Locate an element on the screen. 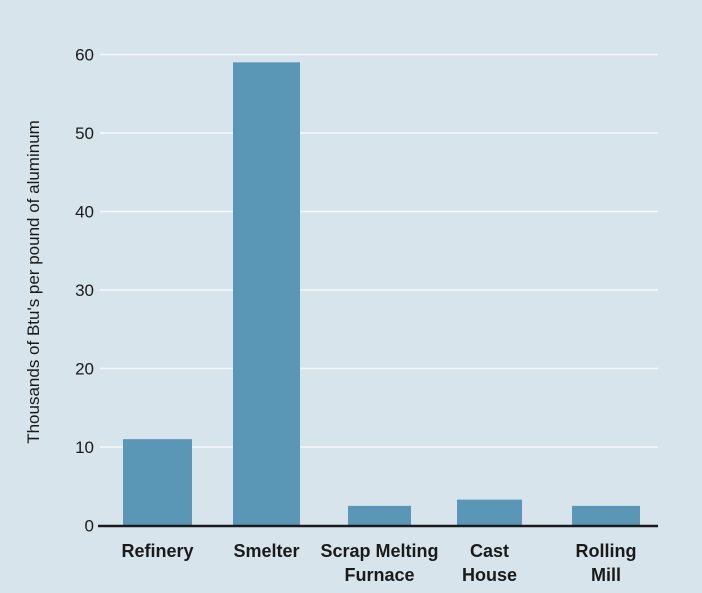  category-label: Furnace is located at coordinates (379, 575).